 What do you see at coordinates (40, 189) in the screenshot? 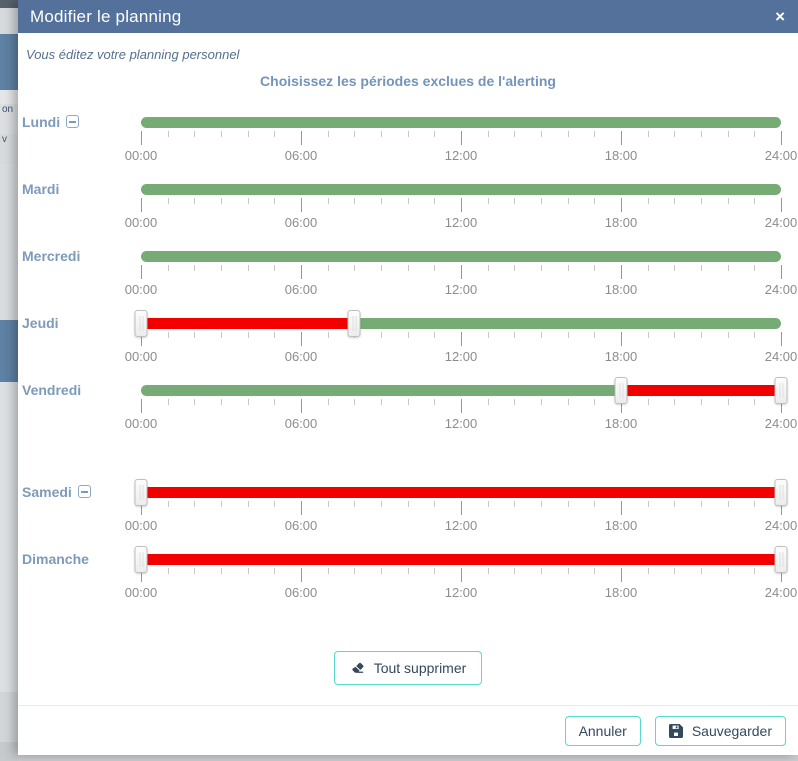
I see `day-label-mardi: Mardi` at bounding box center [40, 189].